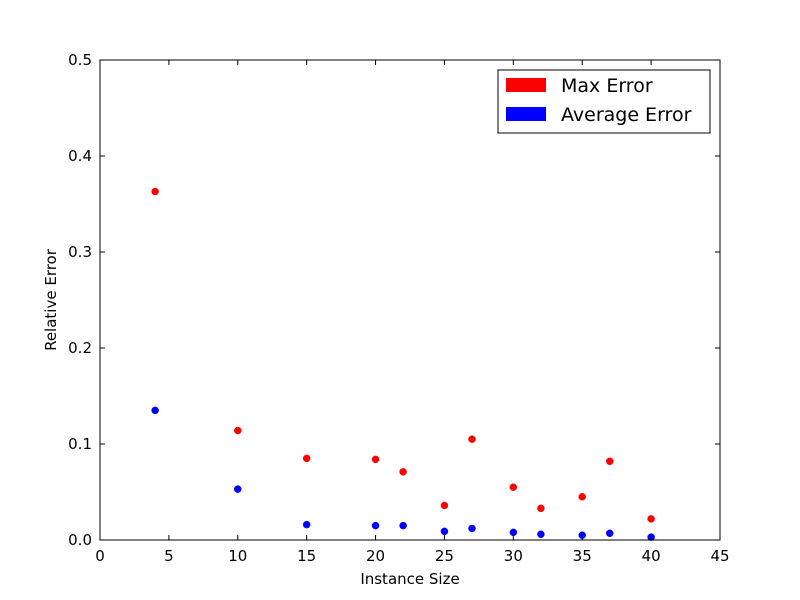 The height and width of the screenshot is (600, 800). I want to click on x-tick-label: 20, so click(375, 556).